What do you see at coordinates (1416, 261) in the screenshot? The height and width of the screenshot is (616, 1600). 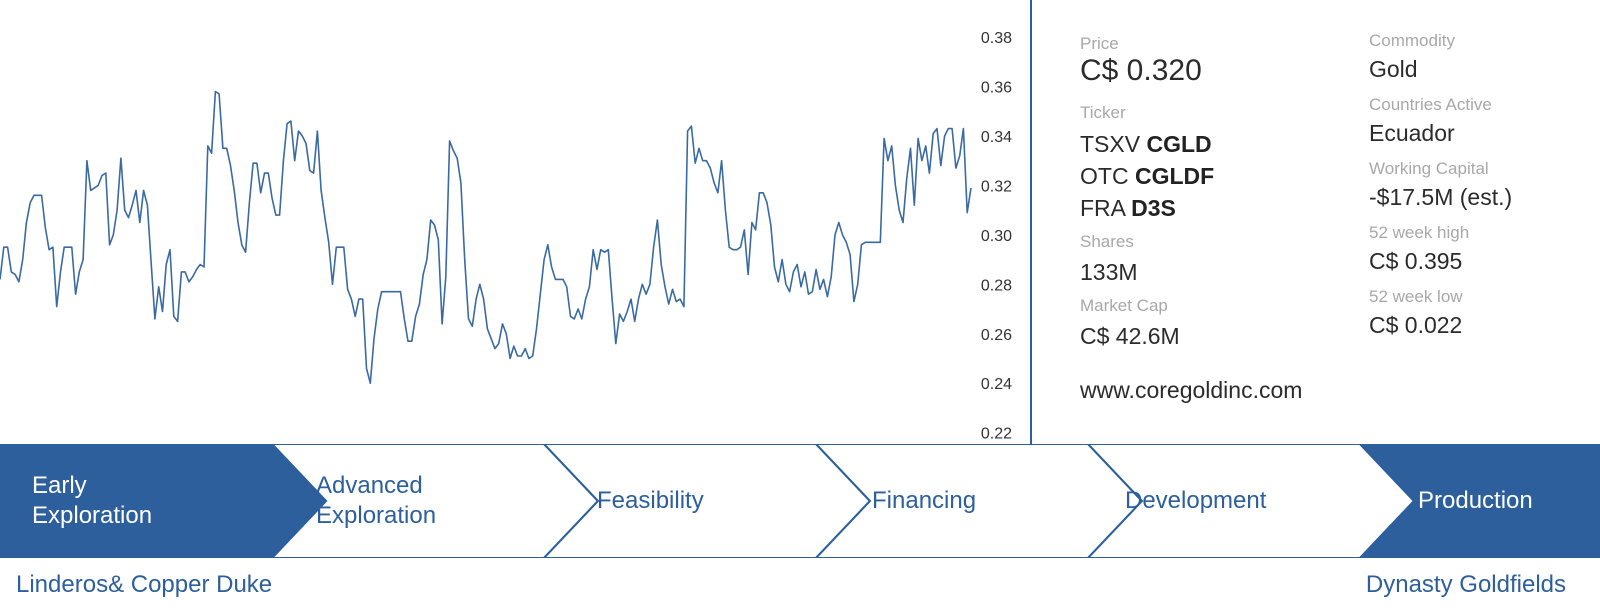 I see `week-high-value: C$ 0.395` at bounding box center [1416, 261].